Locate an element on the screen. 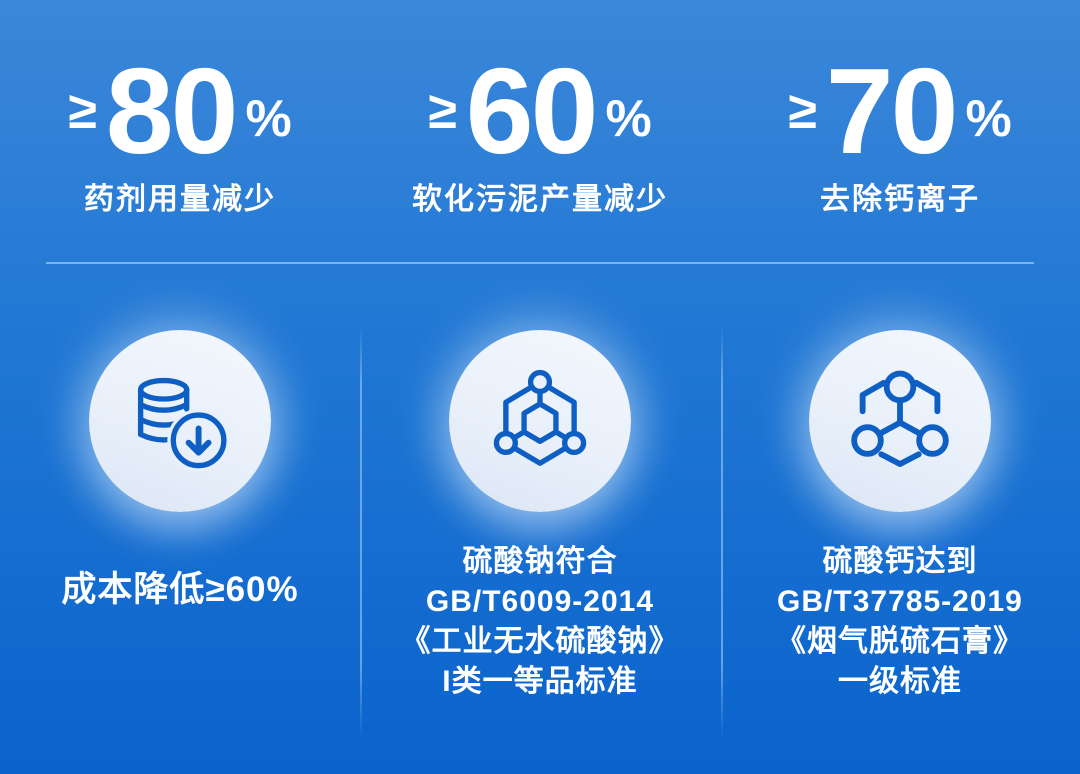 This screenshot has height=774, width=1080. stat-calcium-removal: ≥ 70 % 去除钙离子 is located at coordinates (900, 135).